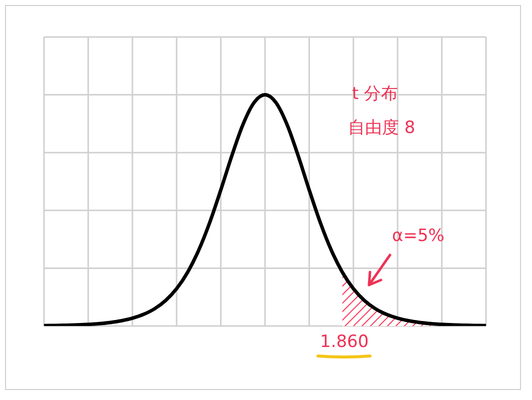 This screenshot has height=400, width=532. I want to click on text: 1.860, so click(344, 342).